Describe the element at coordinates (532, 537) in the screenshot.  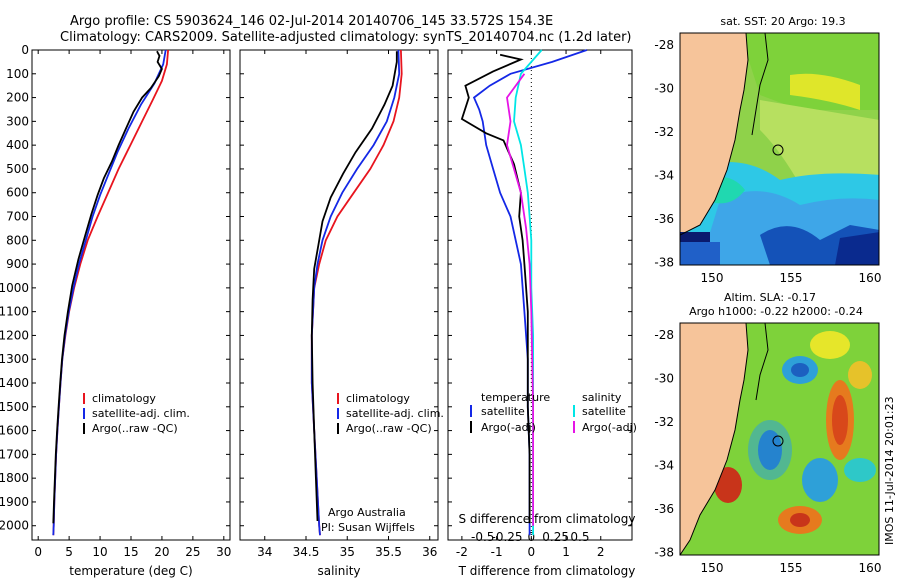
I see `s-tick-label: 0` at that location.